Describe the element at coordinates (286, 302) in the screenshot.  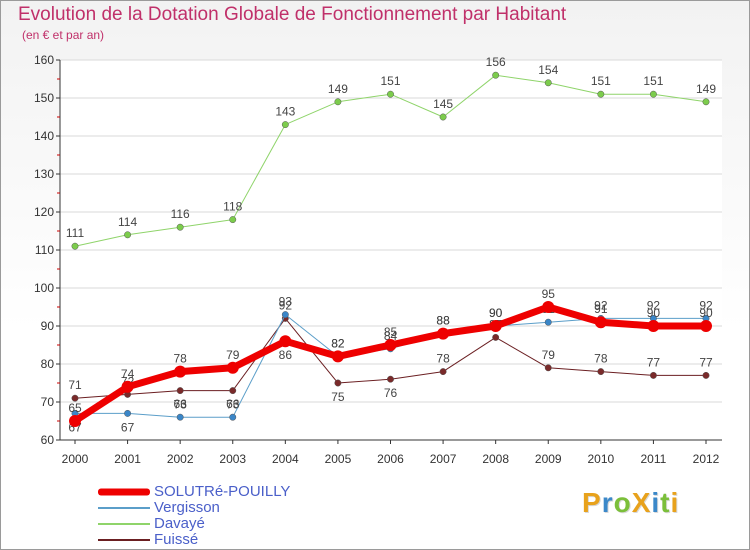
I see `data-label-vergisson: 93` at that location.